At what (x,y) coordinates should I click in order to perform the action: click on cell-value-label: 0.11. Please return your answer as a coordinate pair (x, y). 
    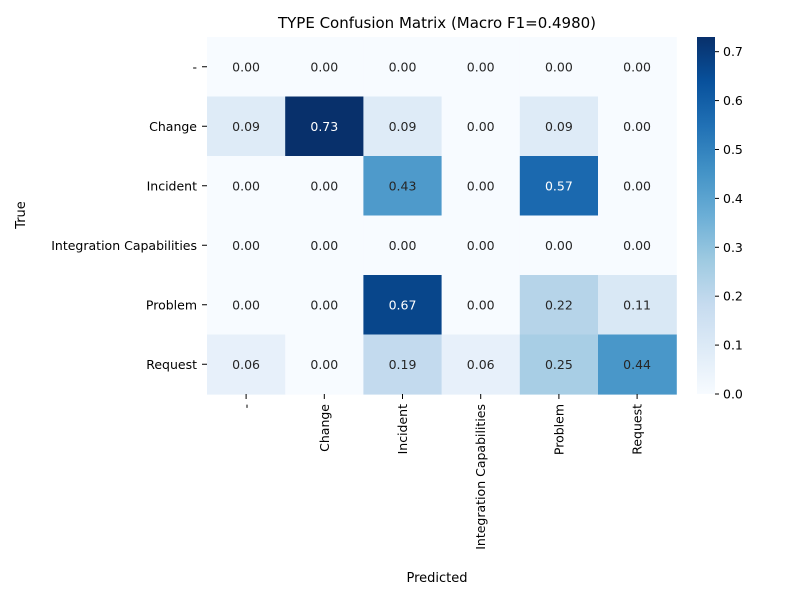
    Looking at the image, I should click on (637, 304).